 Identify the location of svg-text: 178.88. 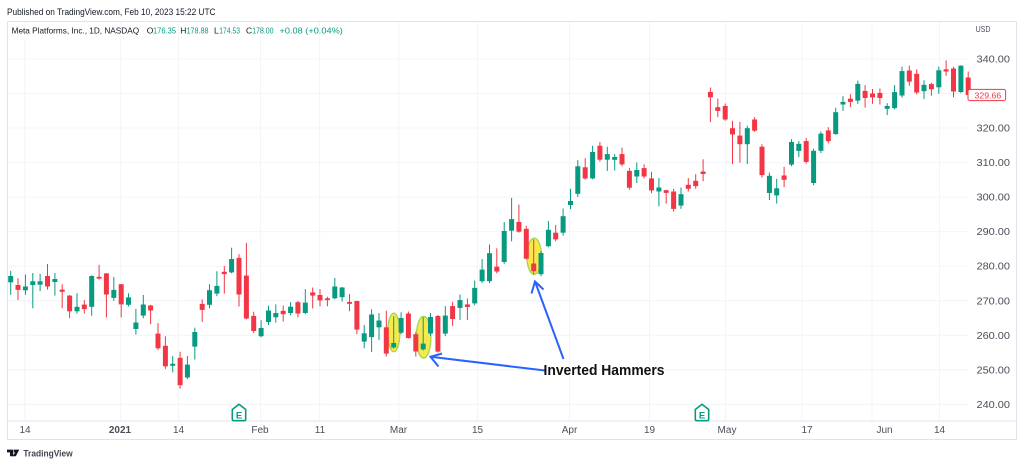
(198, 31).